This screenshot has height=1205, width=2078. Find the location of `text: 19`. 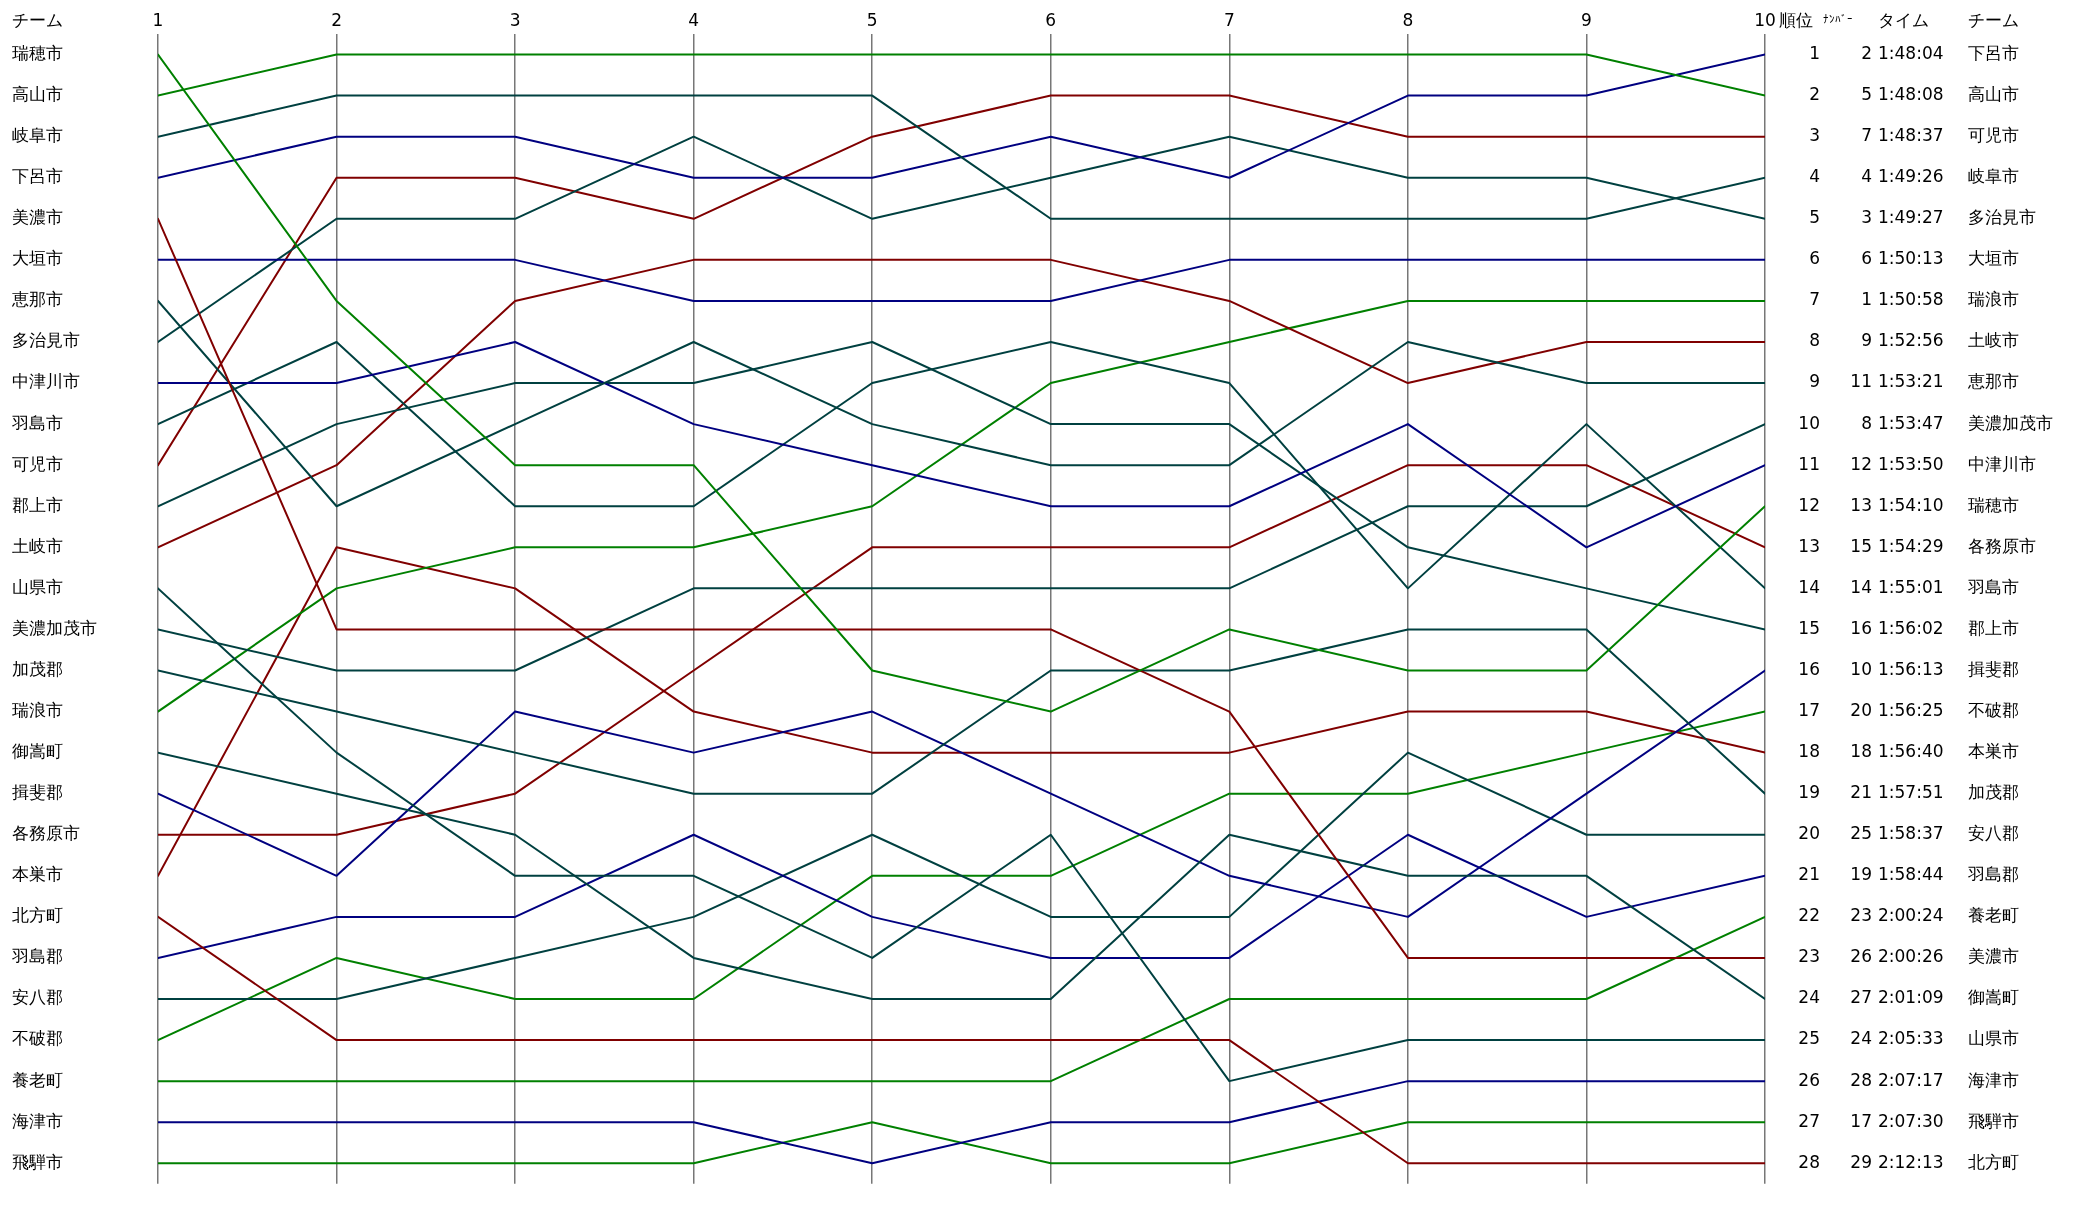

text: 19 is located at coordinates (1861, 874).